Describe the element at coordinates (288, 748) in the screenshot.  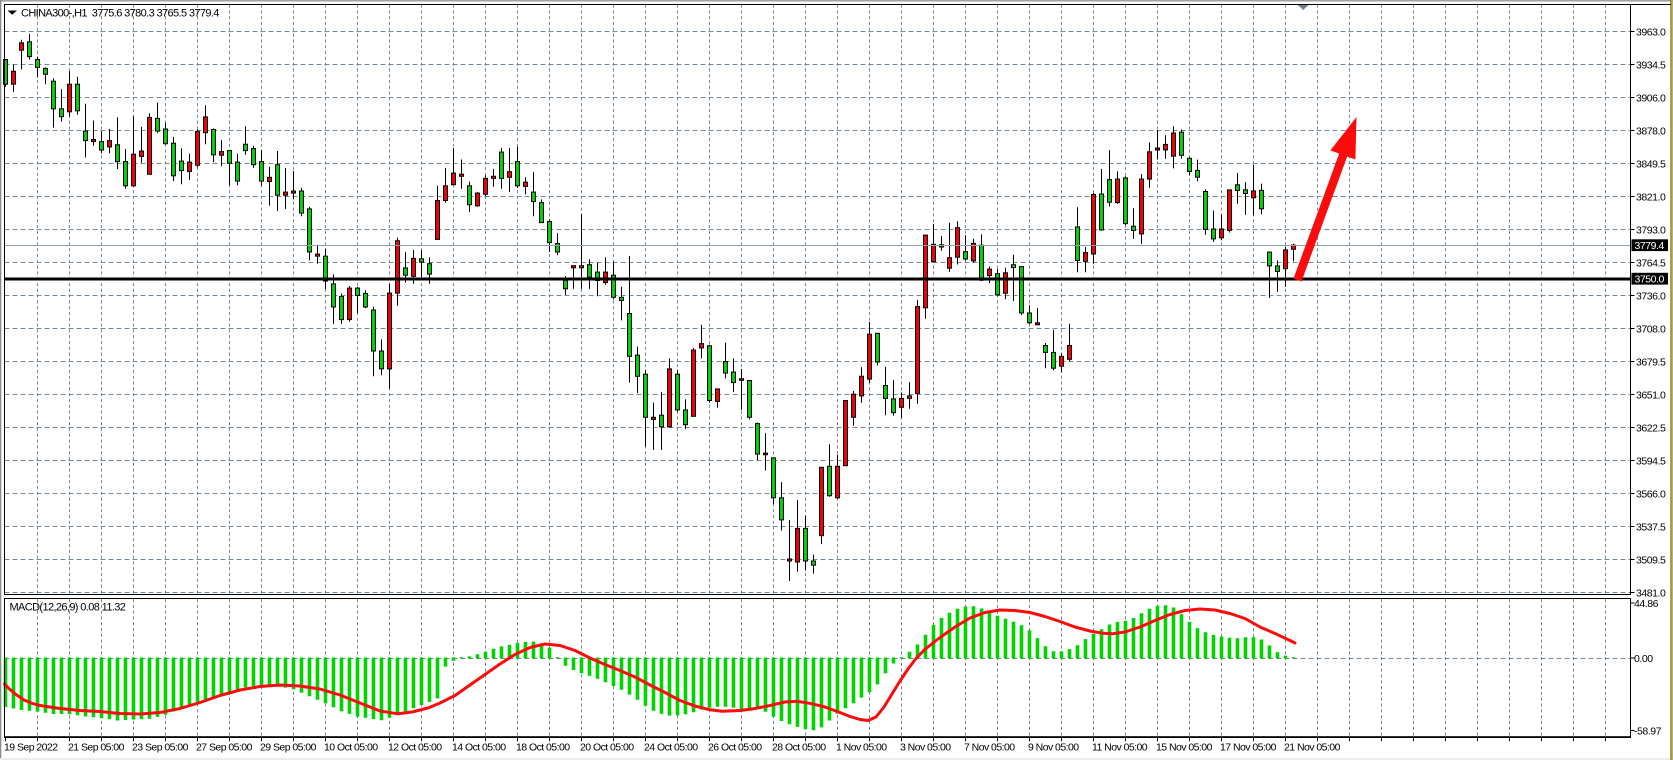
I see `svg-text: 29 Sep 05:00` at that location.